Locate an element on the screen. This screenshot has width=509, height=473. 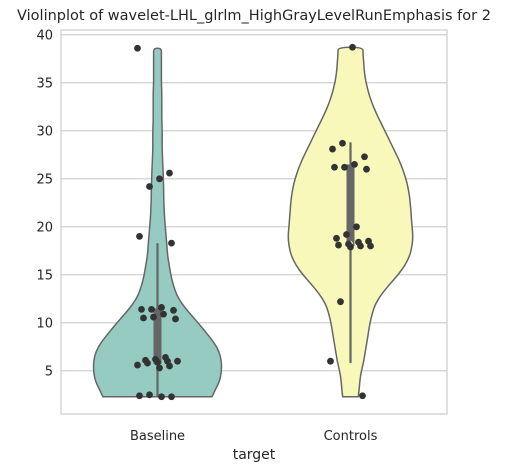
x-tick-labels: Baseline Controls is located at coordinates (254, 436).